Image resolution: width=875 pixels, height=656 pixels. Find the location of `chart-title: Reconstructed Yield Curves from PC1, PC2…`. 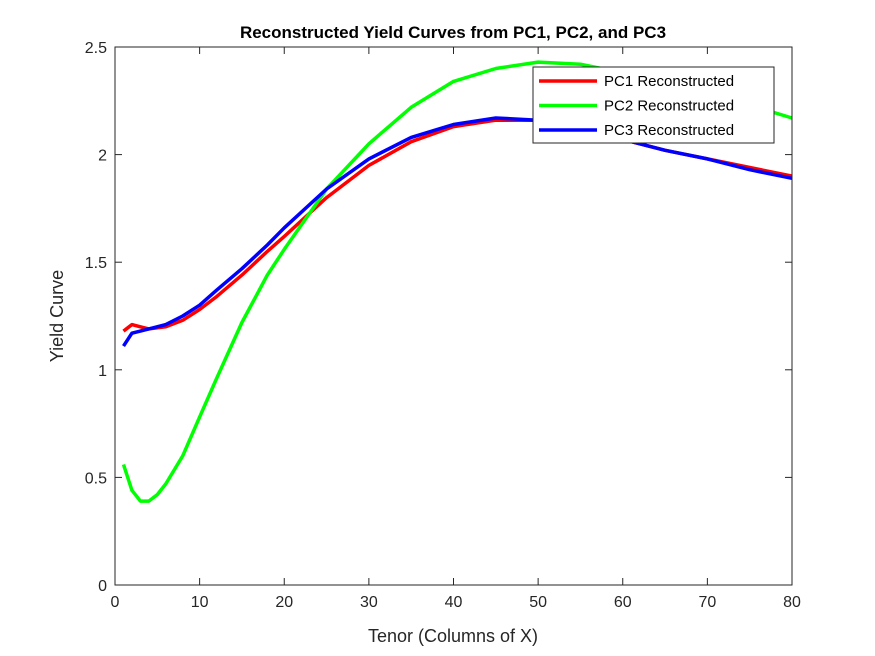

chart-title: Reconstructed Yield Curves from PC1, PC2… is located at coordinates (453, 32).